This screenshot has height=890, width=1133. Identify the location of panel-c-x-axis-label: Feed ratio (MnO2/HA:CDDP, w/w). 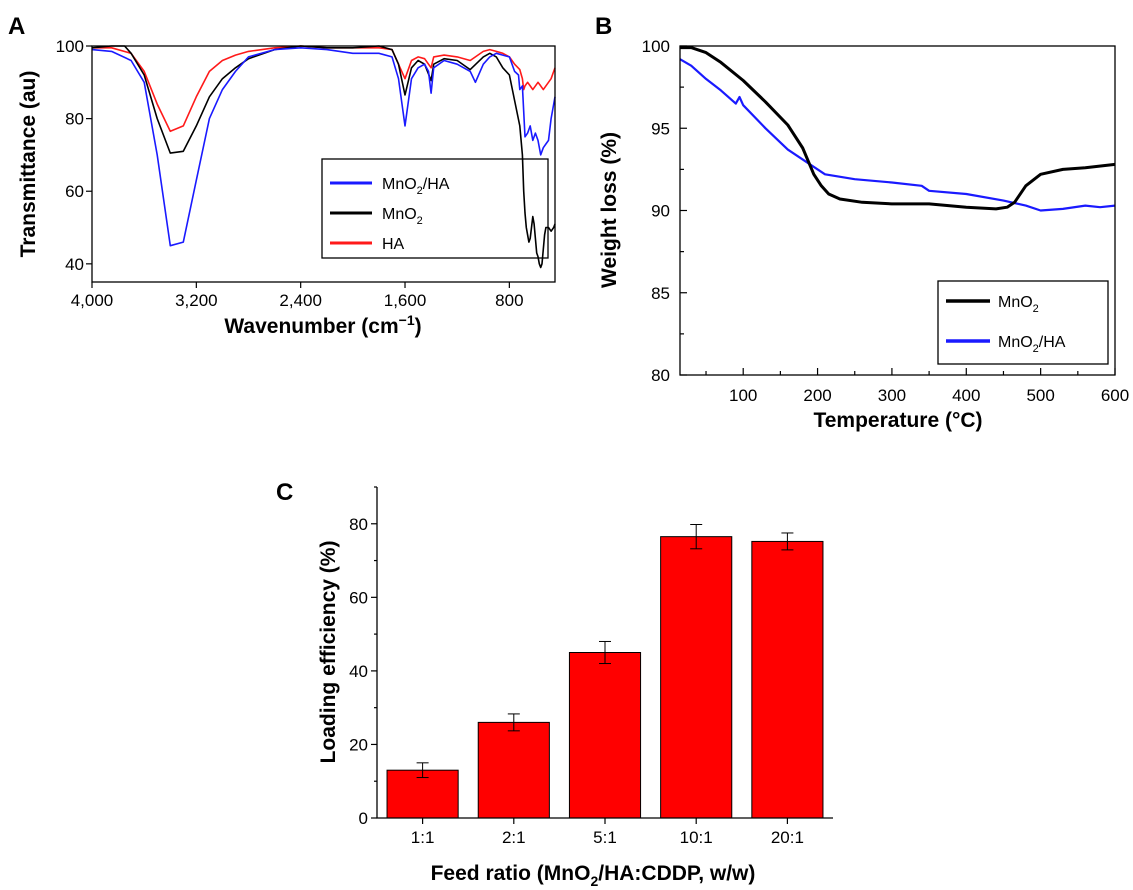
(593, 875).